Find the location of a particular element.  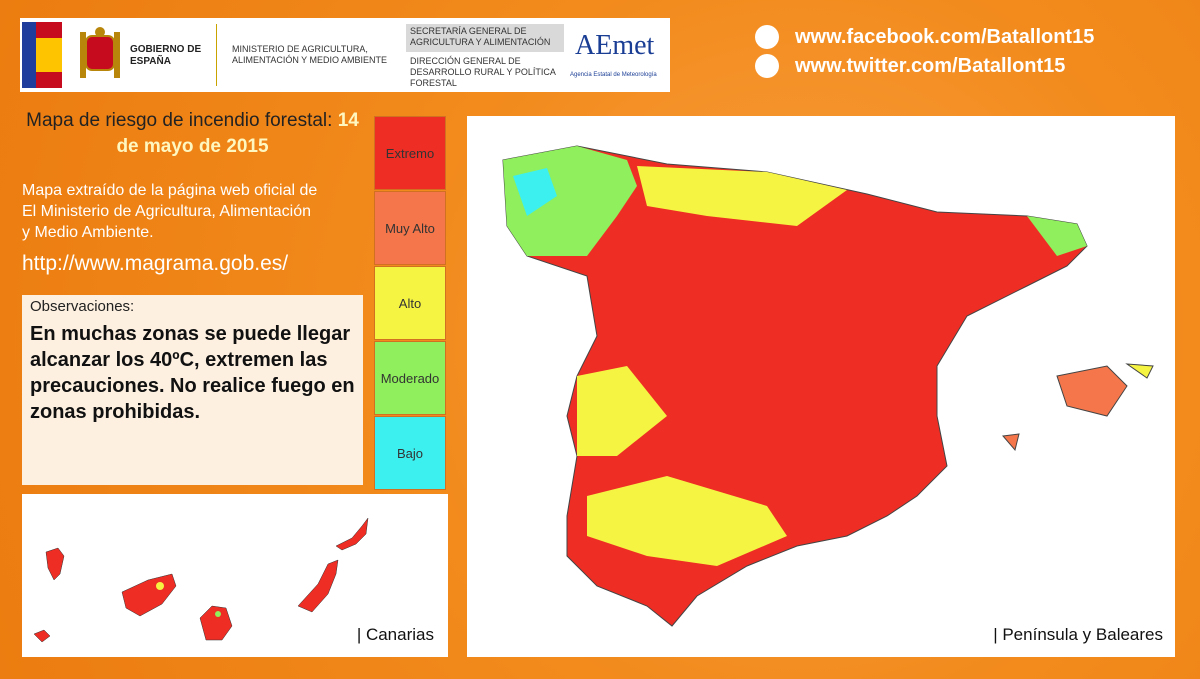

facebook-link: www.facebook.com/Batallont15 is located at coordinates (965, 37).